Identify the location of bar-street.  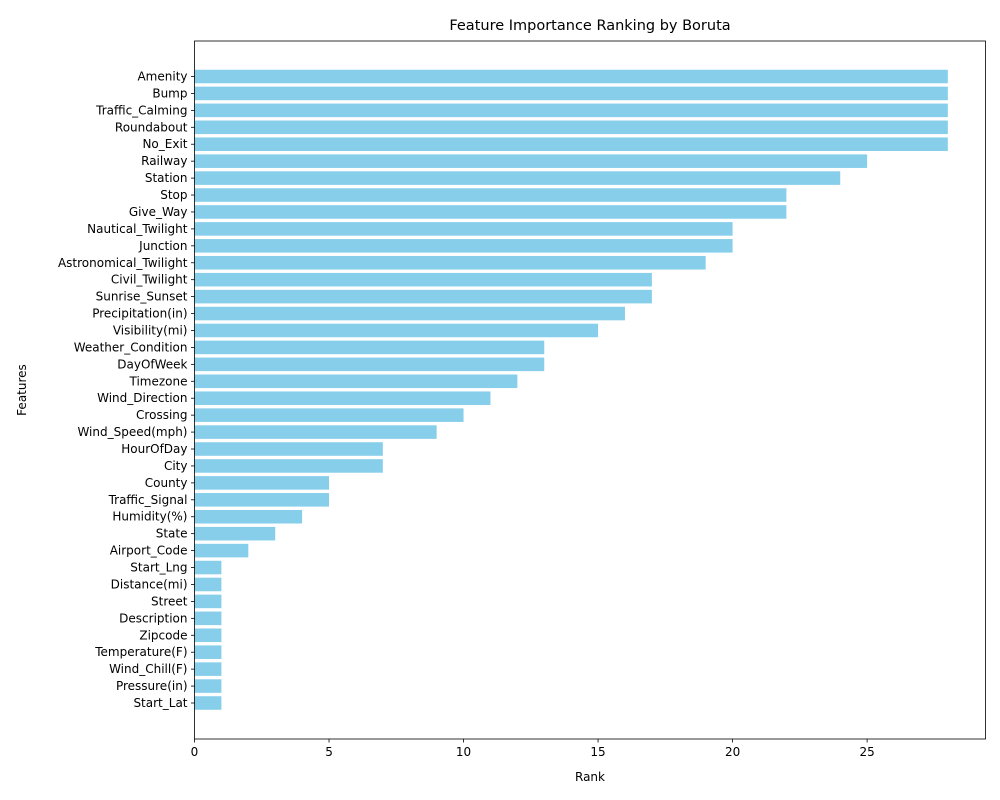
(208, 601).